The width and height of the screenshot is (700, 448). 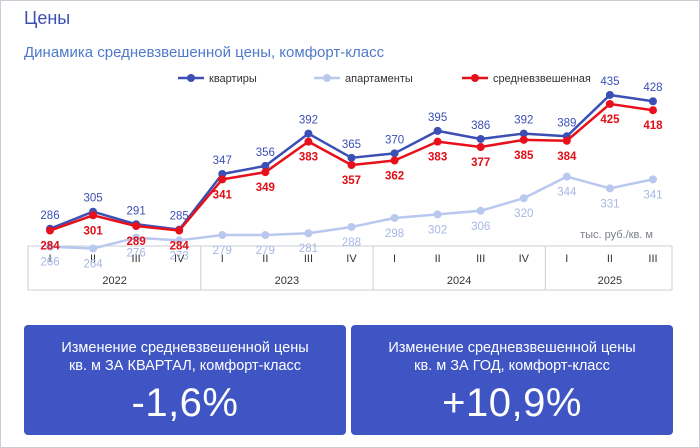 I want to click on year-label: 2022, so click(x=114, y=281).